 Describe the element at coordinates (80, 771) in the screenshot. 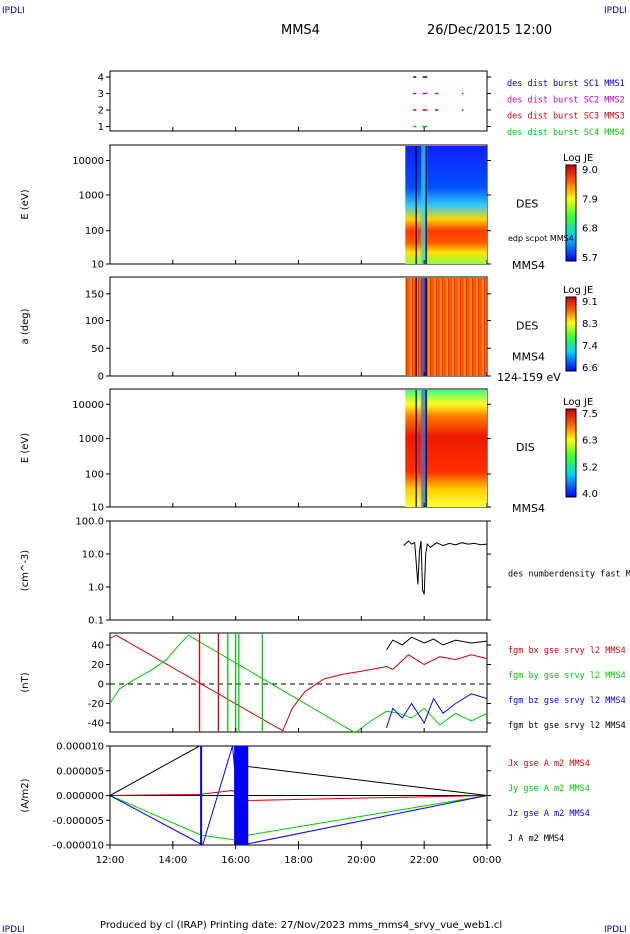

I see `ytick-label: 0.000005` at that location.